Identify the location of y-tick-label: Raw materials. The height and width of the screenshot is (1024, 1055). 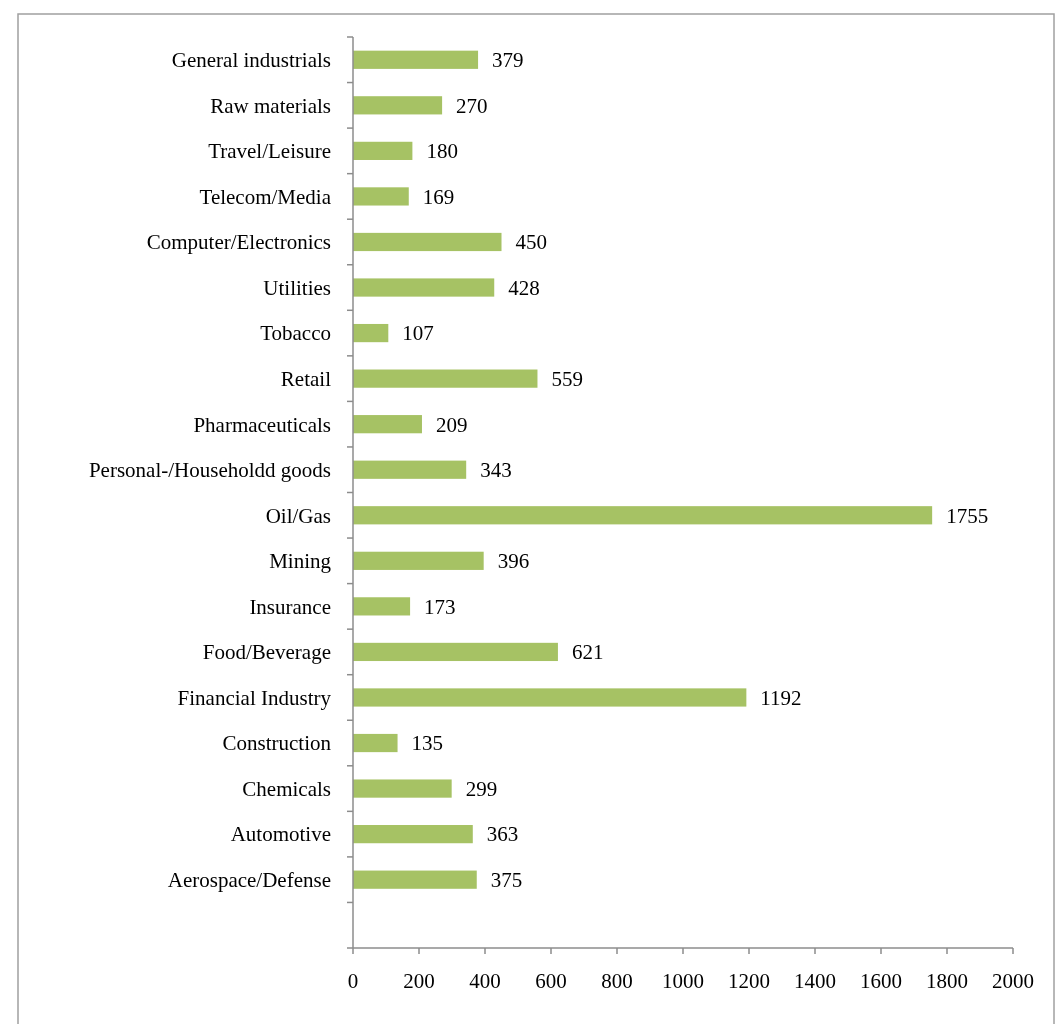
(270, 105).